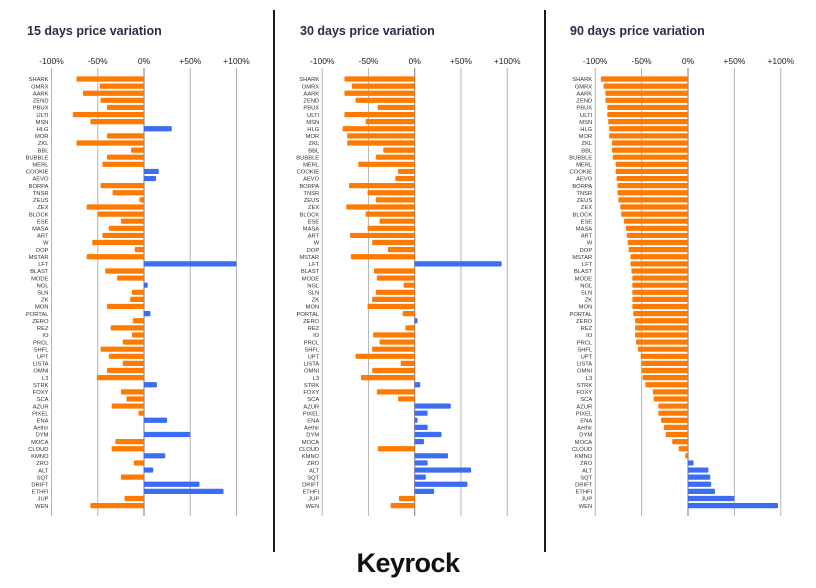  Describe the element at coordinates (133, 363) in the screenshot. I see `bar-lista` at that location.